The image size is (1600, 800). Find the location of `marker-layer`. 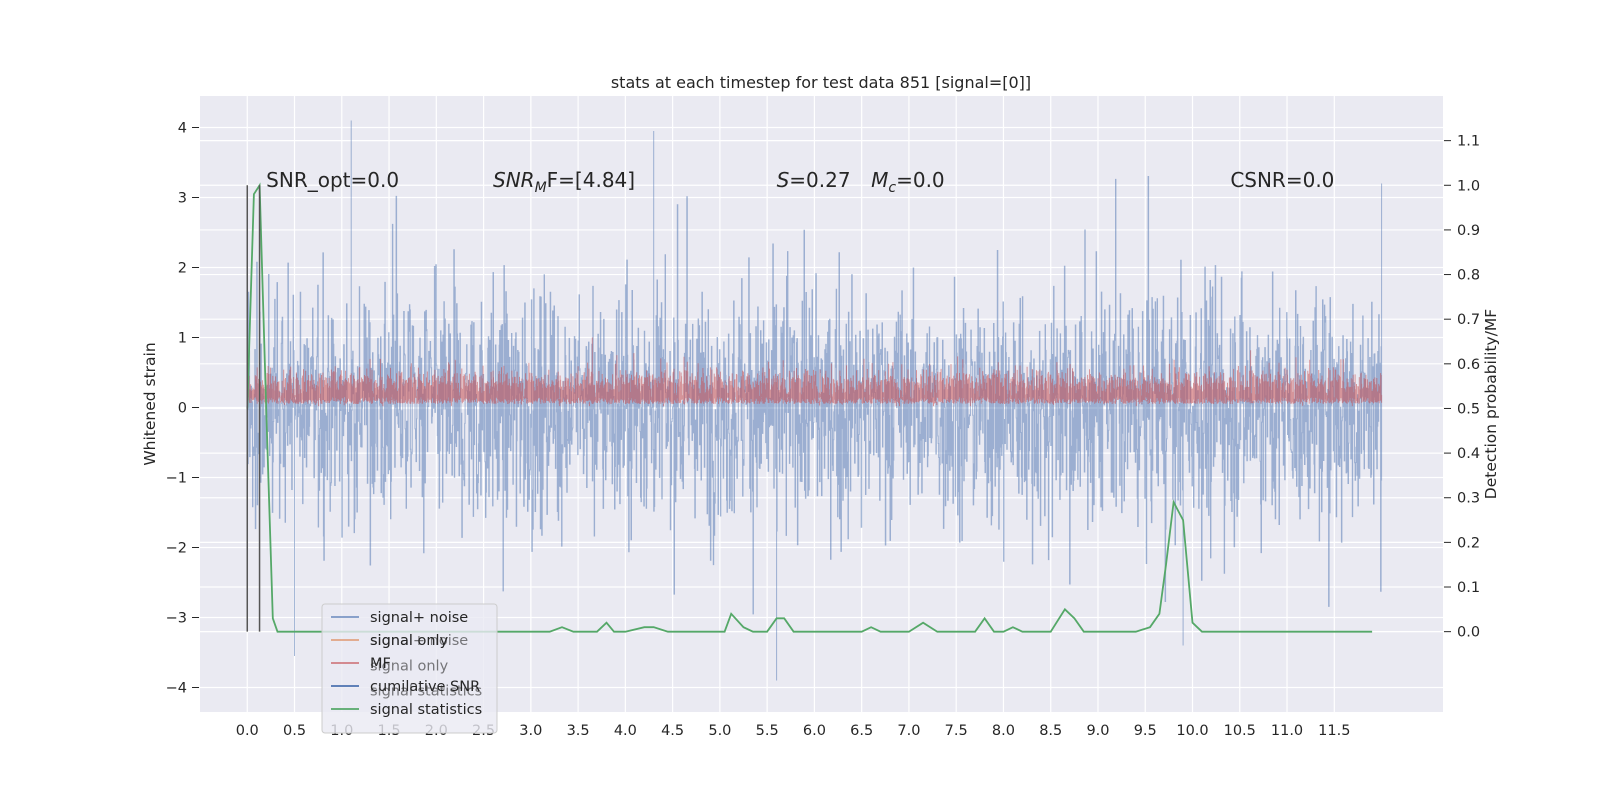

marker-layer is located at coordinates (253, 408).